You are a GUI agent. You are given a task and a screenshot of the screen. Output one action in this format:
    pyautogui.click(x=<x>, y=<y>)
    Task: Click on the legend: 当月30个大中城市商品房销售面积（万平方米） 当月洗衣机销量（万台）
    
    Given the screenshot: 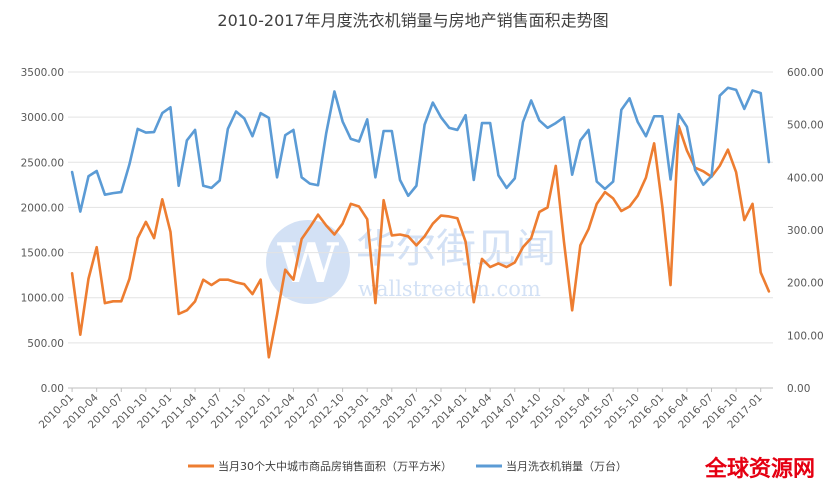 What is the action you would take?
    pyautogui.click(x=407, y=466)
    